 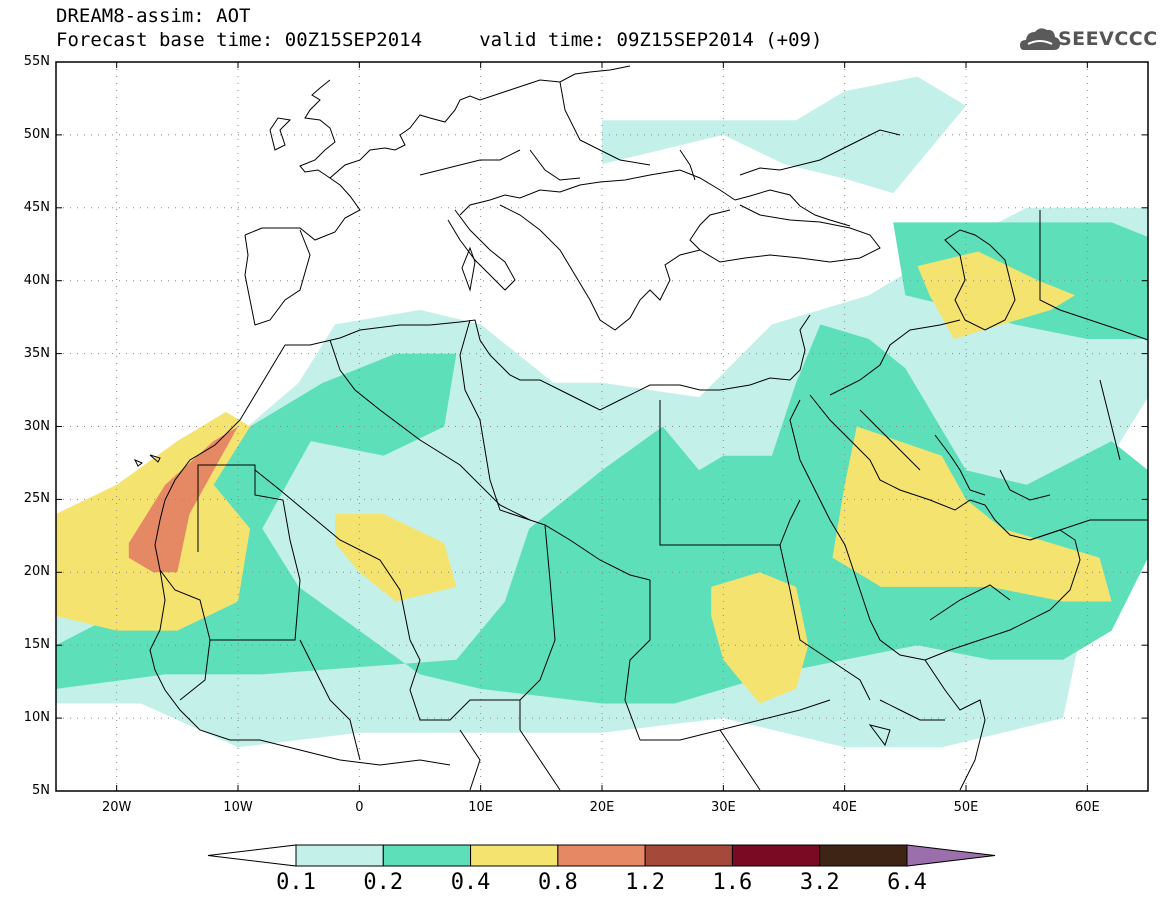 I want to click on lon-label: 50E, so click(x=966, y=807).